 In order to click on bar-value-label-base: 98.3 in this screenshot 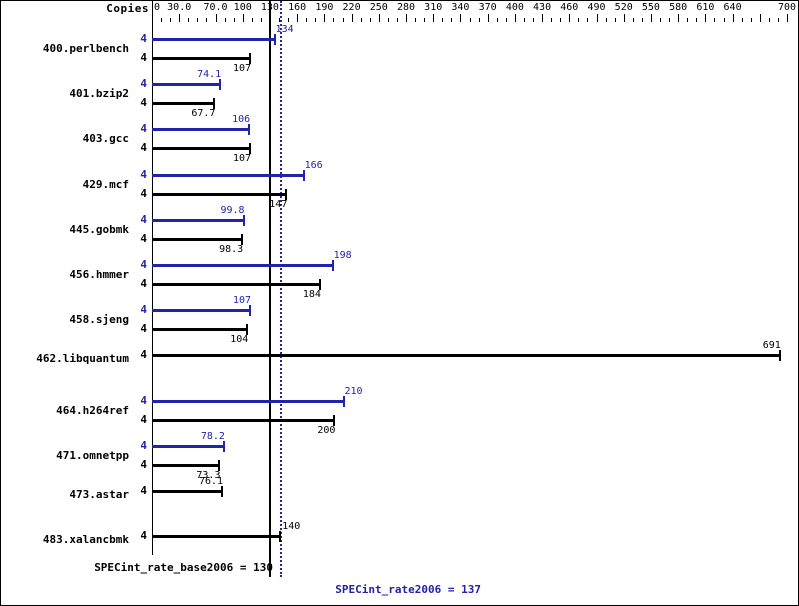, I will do `click(231, 249)`.